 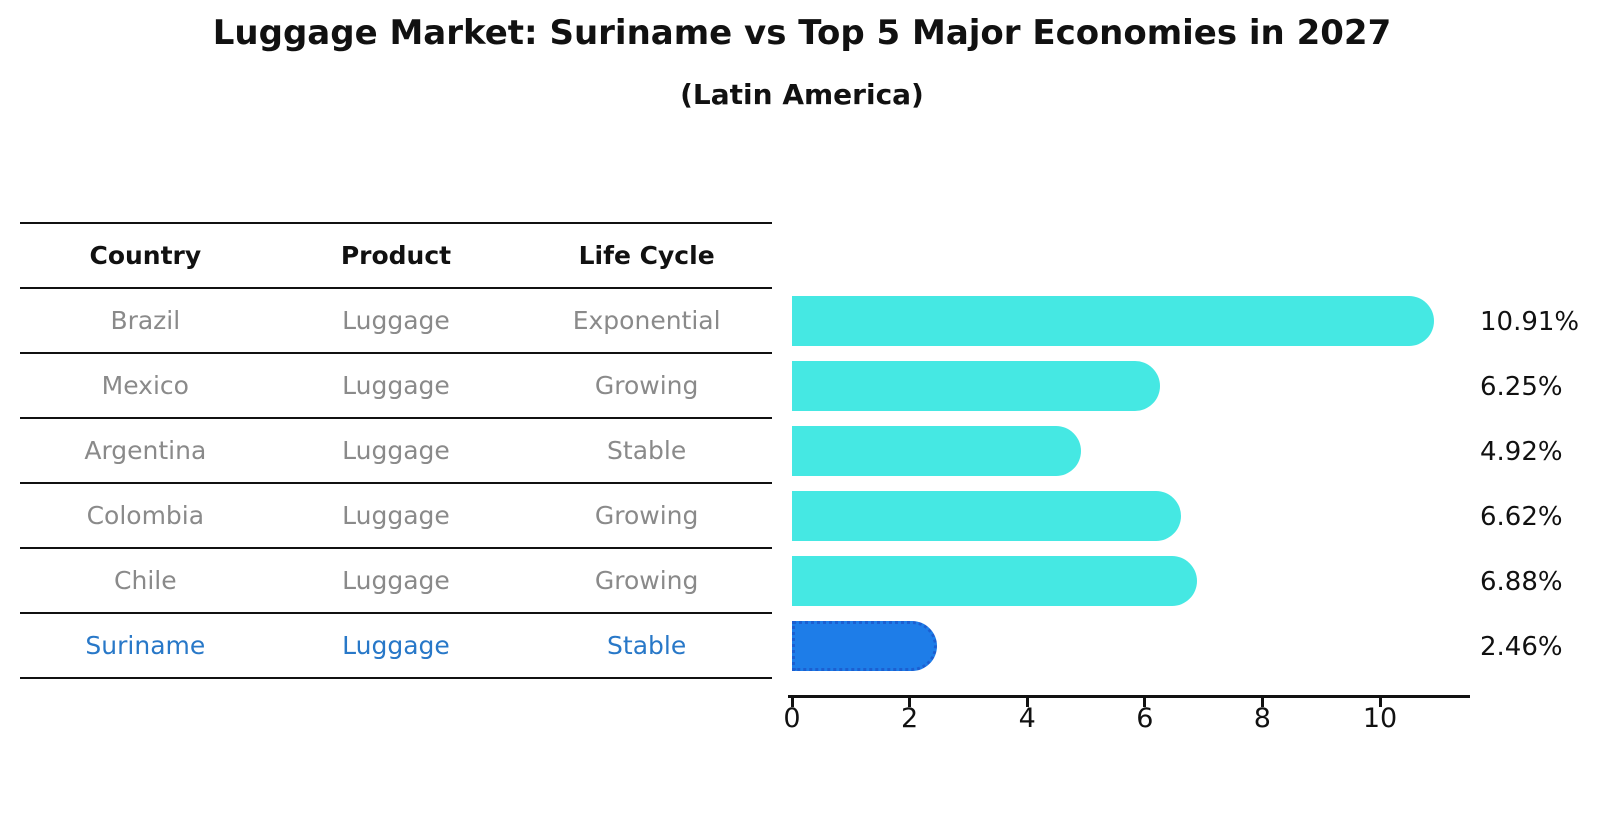 I want to click on value-label: 2.46%, so click(x=1521, y=646).